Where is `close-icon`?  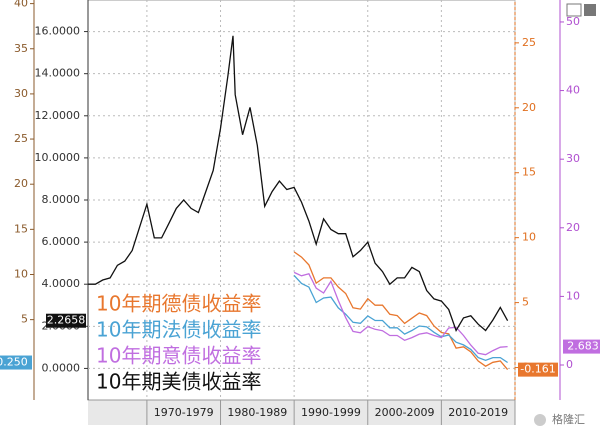 close-icon is located at coordinates (590, 10).